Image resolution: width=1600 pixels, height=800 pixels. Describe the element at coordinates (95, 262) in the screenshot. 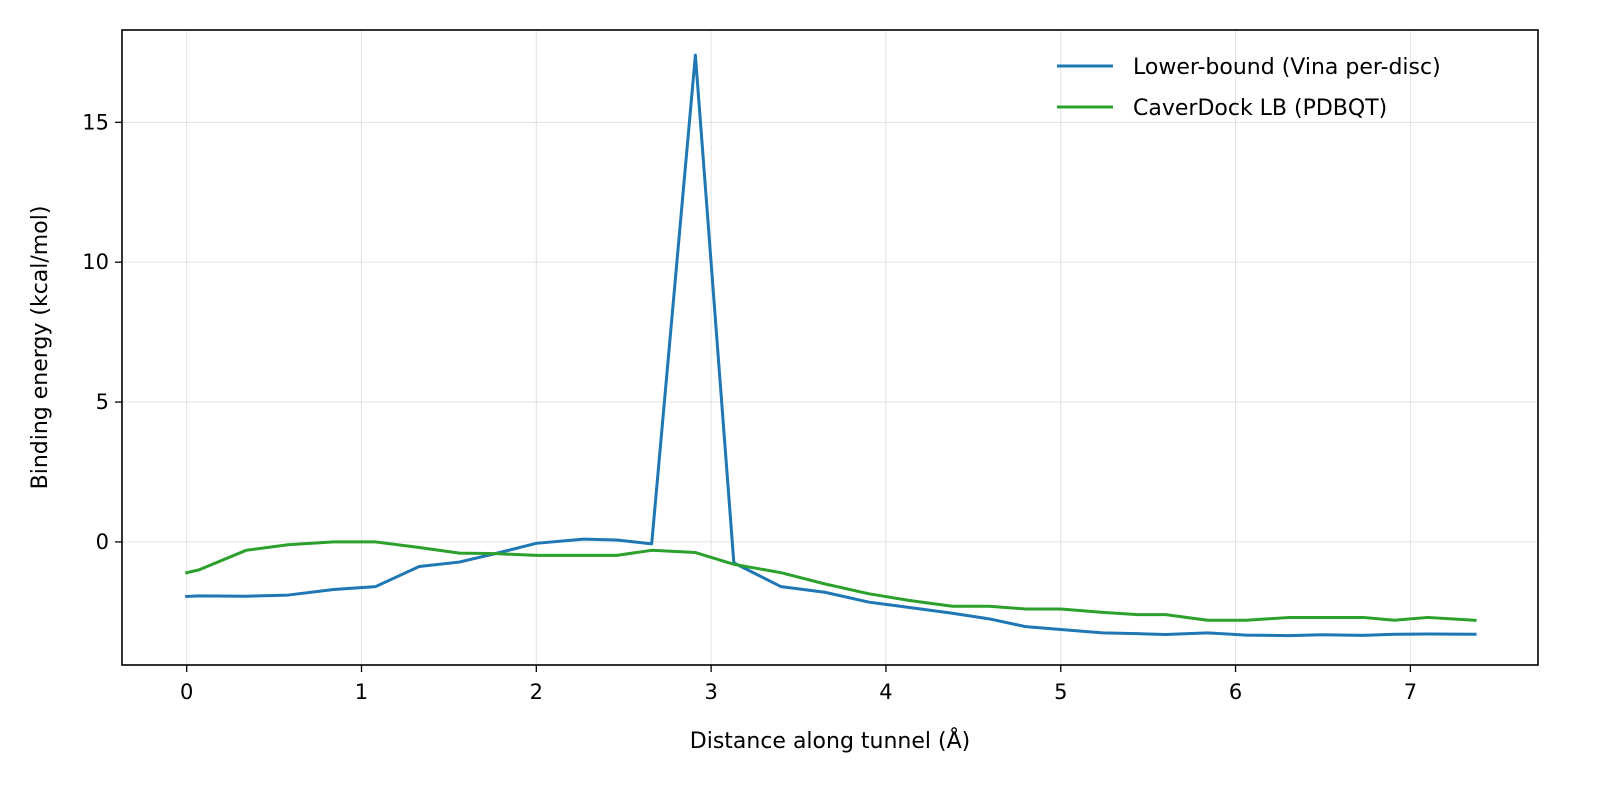

I see `y-tick-label: 10` at that location.